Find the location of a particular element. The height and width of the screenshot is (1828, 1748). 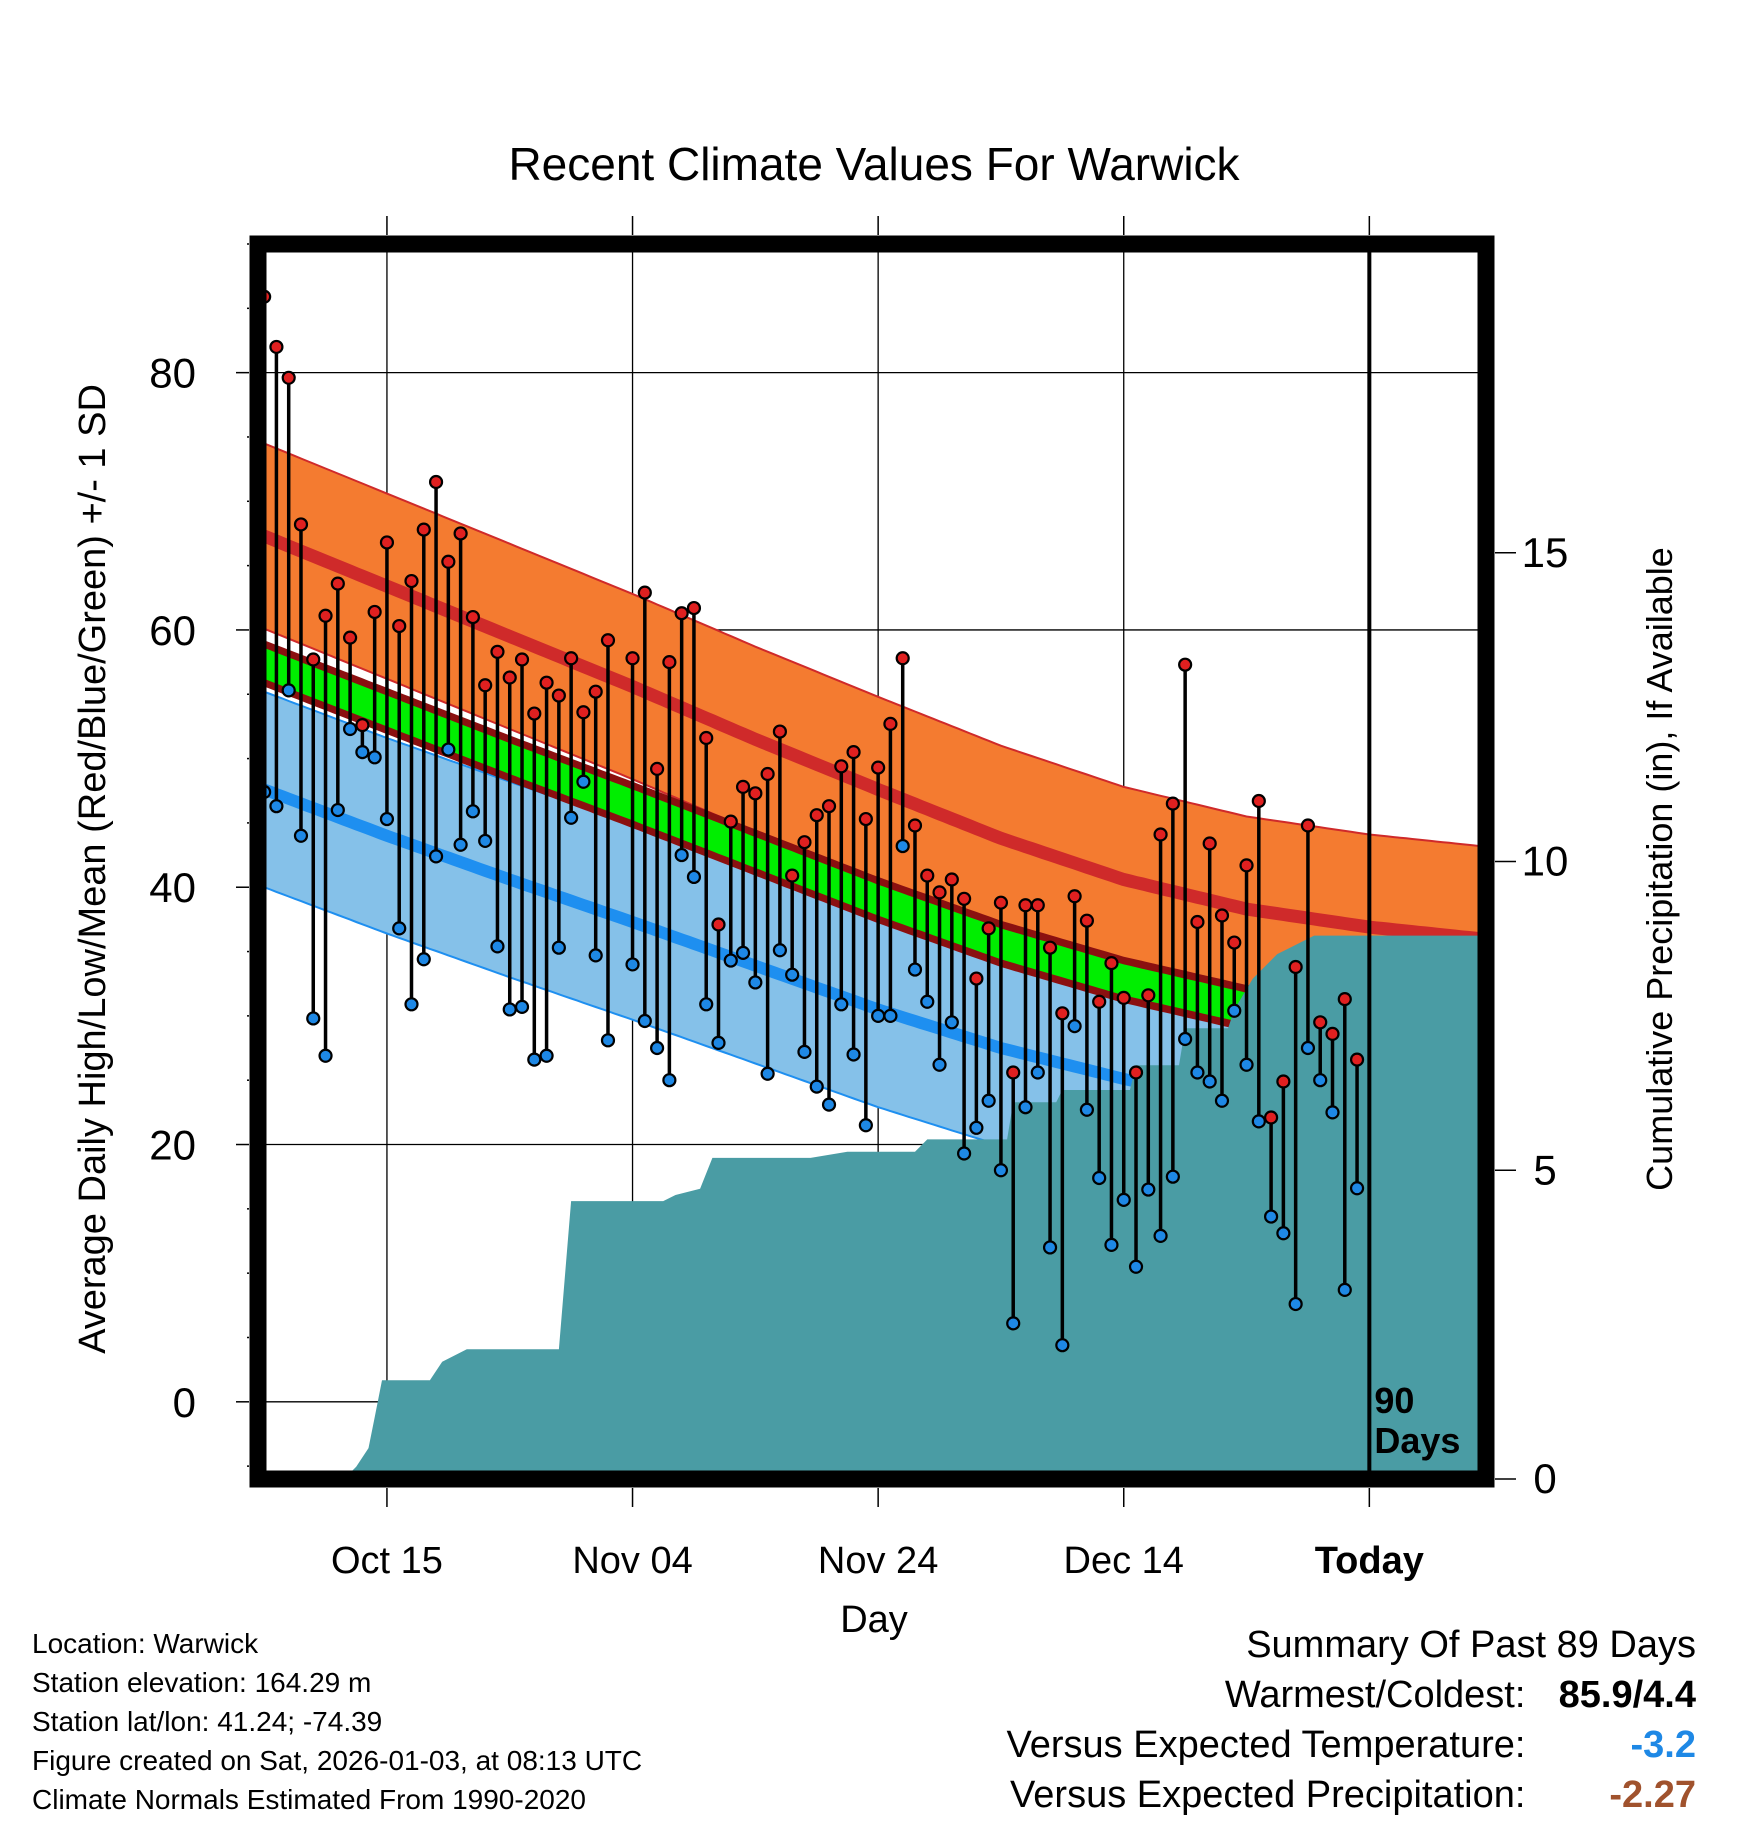

x-tick-label: Nov 24 is located at coordinates (878, 1561).